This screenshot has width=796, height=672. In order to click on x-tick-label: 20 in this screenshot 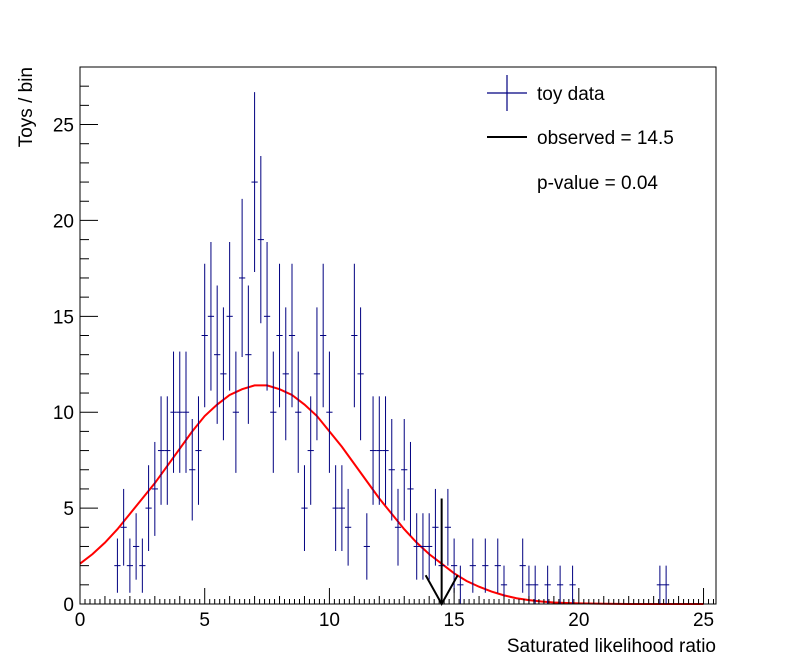, I will do `click(578, 620)`.